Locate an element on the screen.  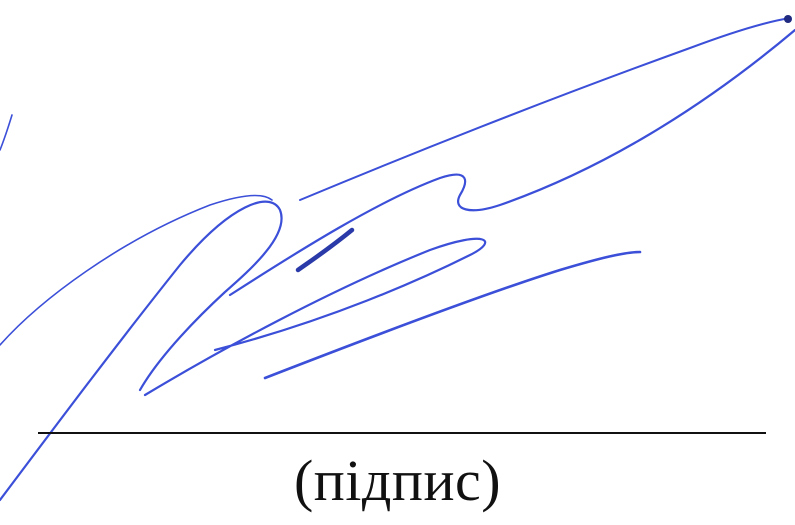
signature-stroke-tick is located at coordinates (6, 132).